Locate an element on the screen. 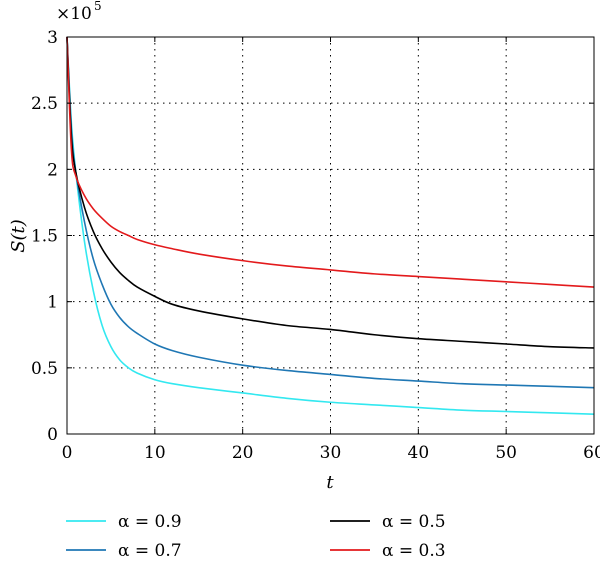 The image size is (600, 561). x-tick-label: 20 is located at coordinates (243, 453).